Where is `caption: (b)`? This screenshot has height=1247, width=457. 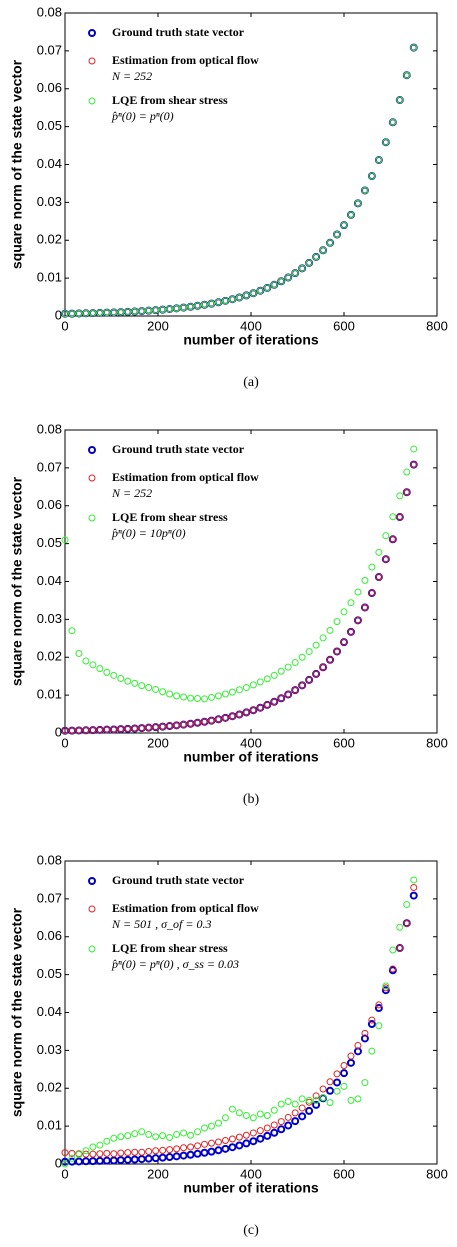
caption: (b) is located at coordinates (251, 799).